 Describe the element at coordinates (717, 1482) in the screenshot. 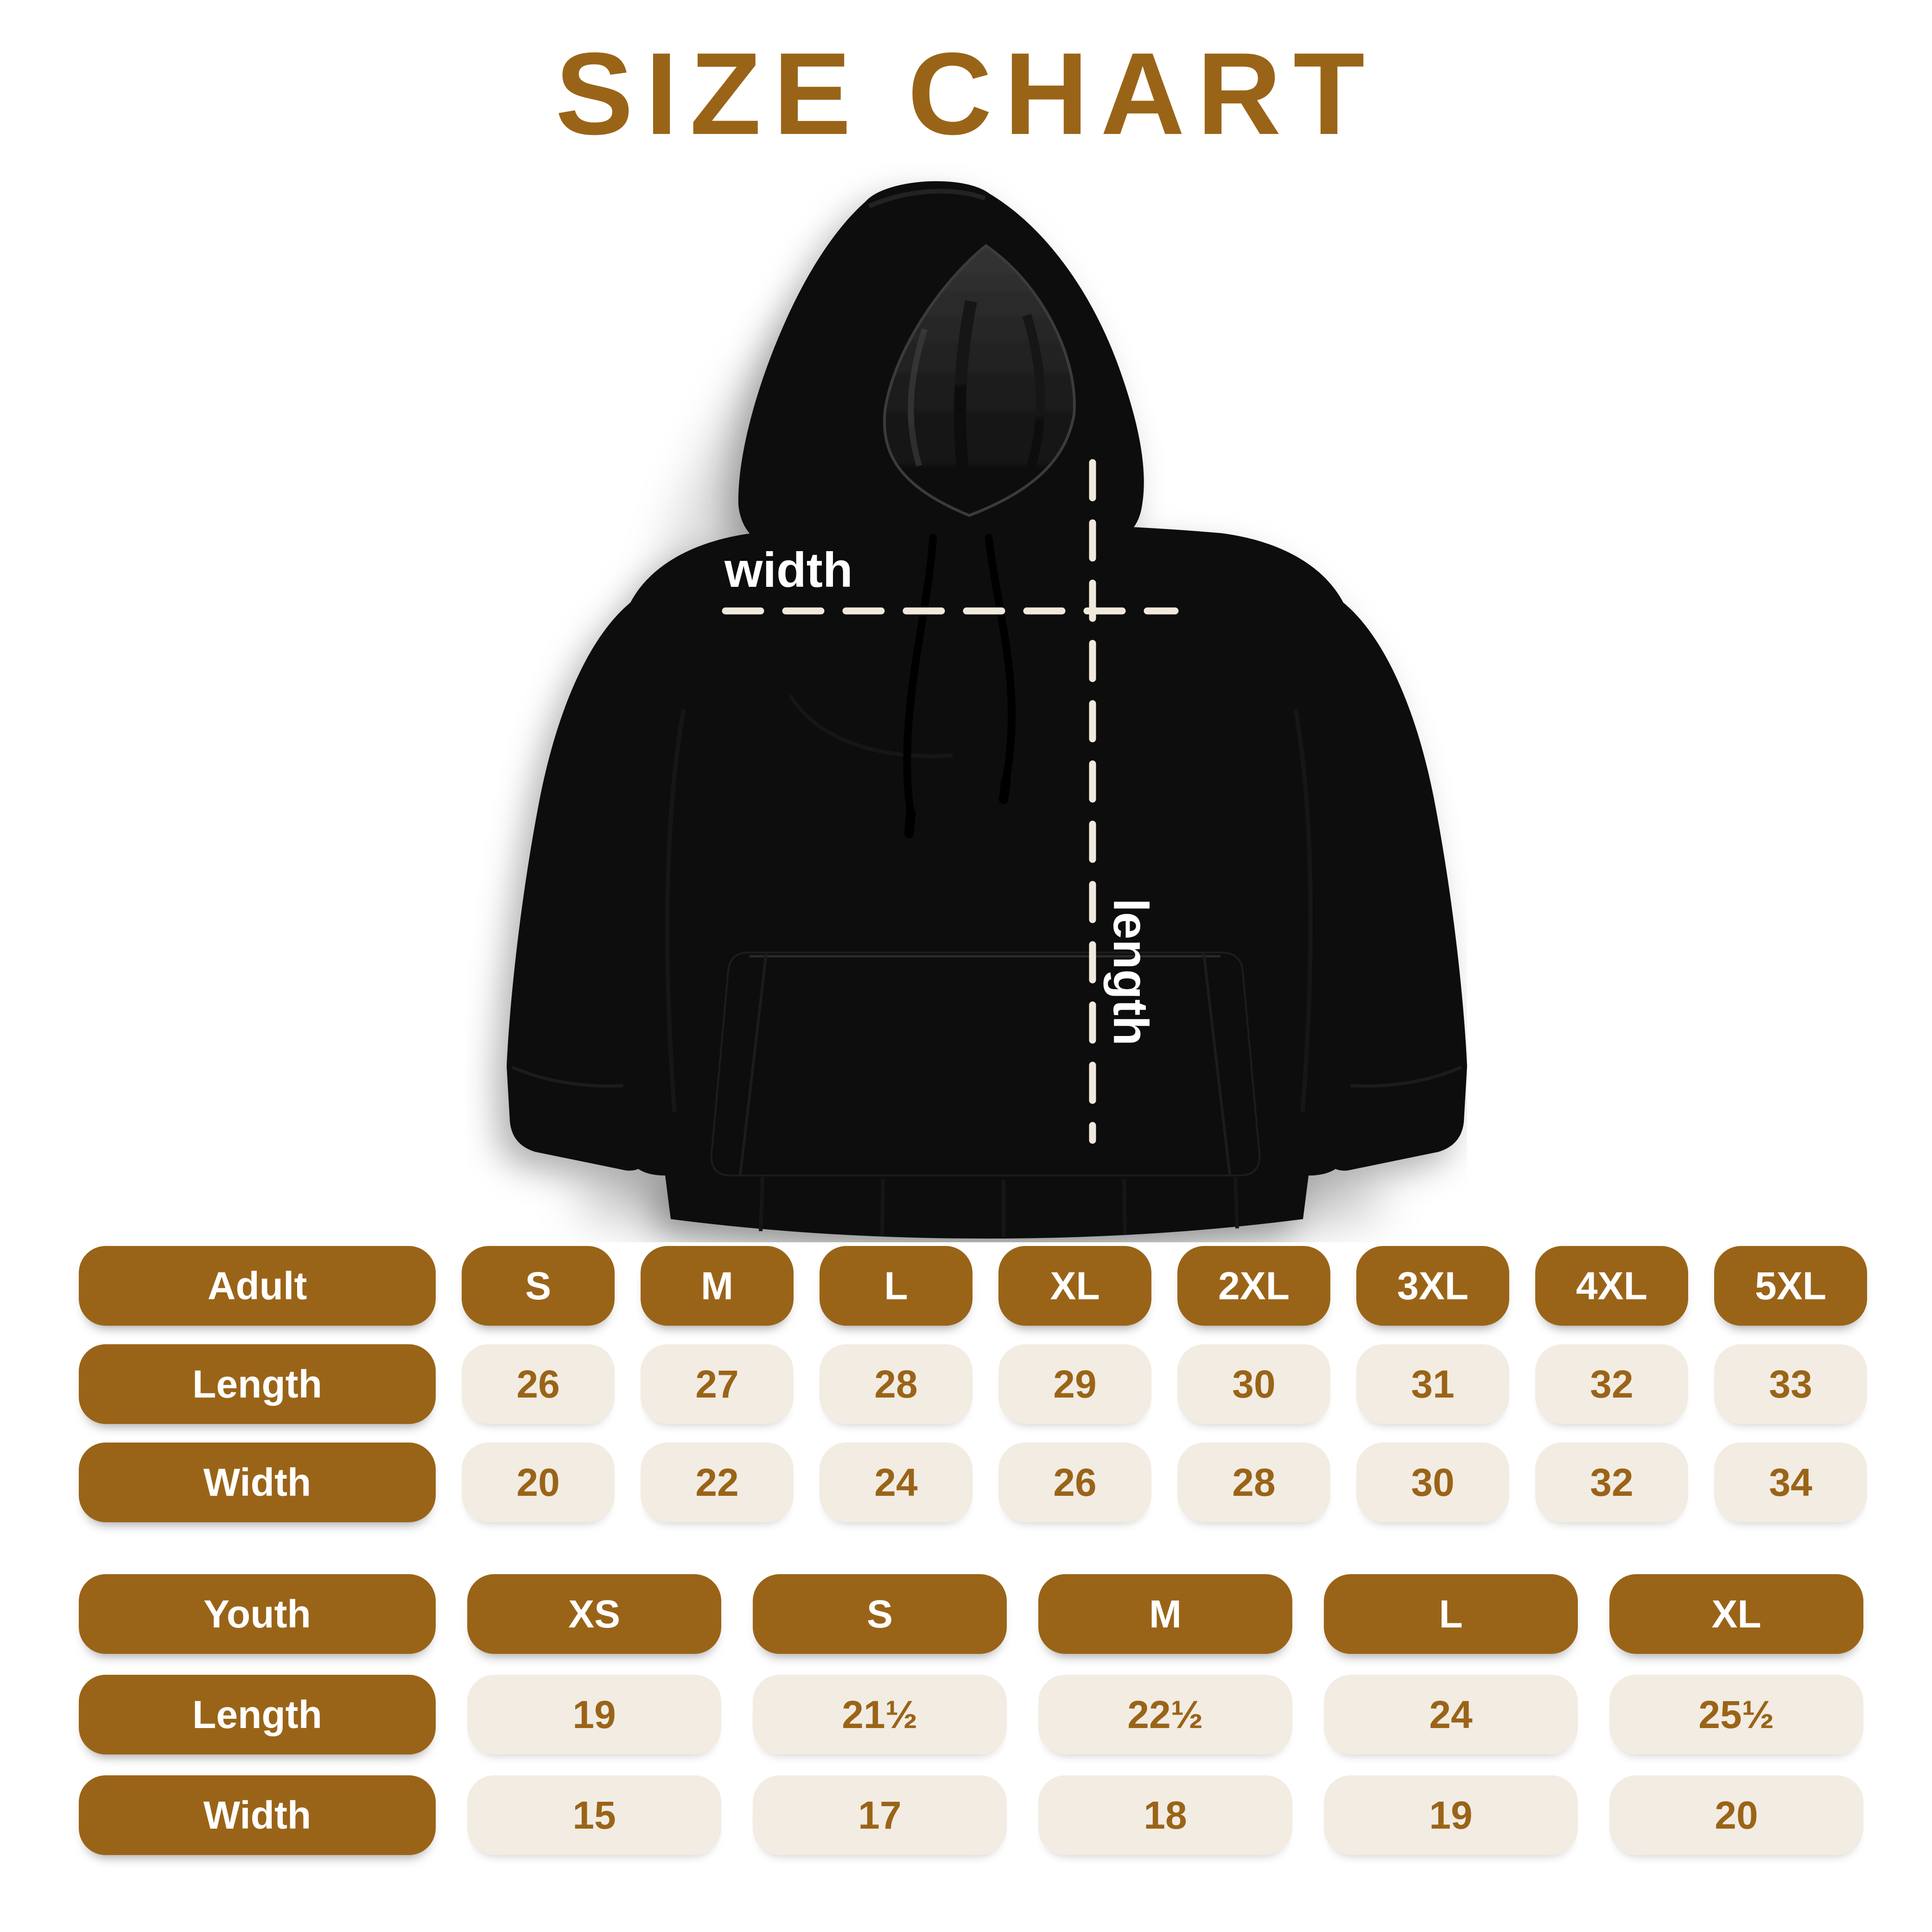

I see `adult-width-value: 22` at that location.